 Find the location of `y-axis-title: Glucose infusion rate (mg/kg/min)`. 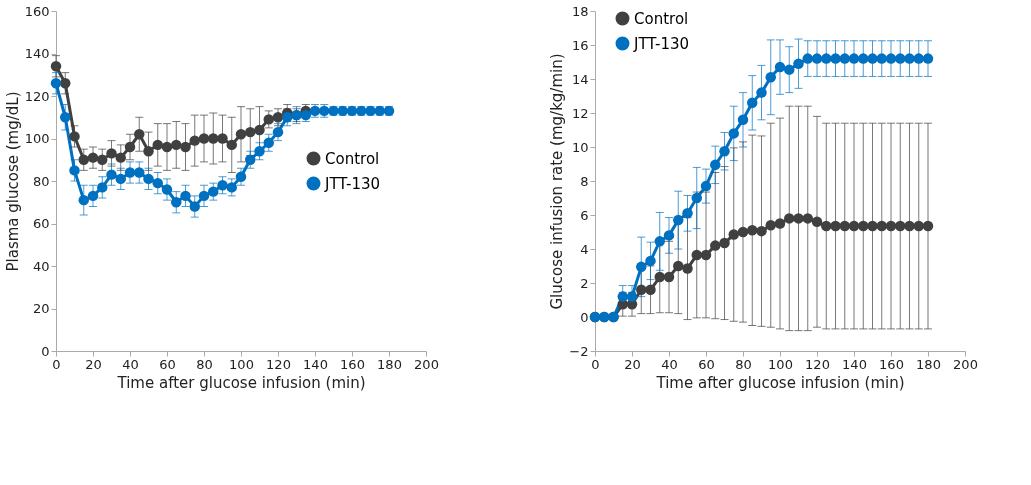

y-axis-title: Glucose infusion rate (mg/kg/min) is located at coordinates (557, 181).